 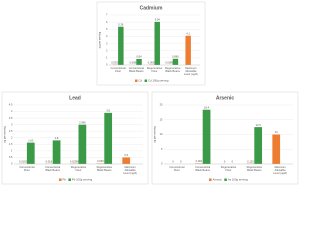 What do you see at coordinates (126, 155) in the screenshot?
I see `value-label: 0.5` at bounding box center [126, 155].